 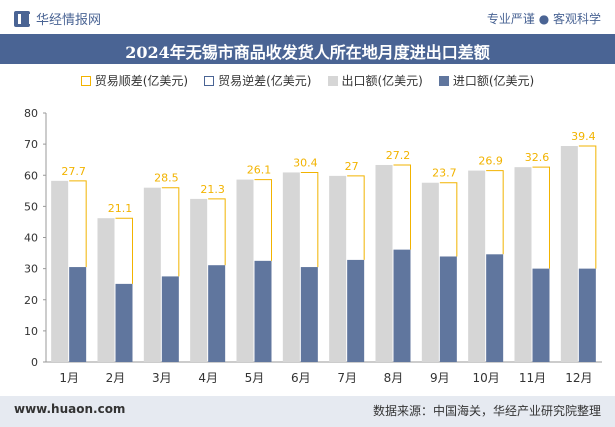 What do you see at coordinates (259, 170) in the screenshot?
I see `surplus-data-label: 26.1` at bounding box center [259, 170].